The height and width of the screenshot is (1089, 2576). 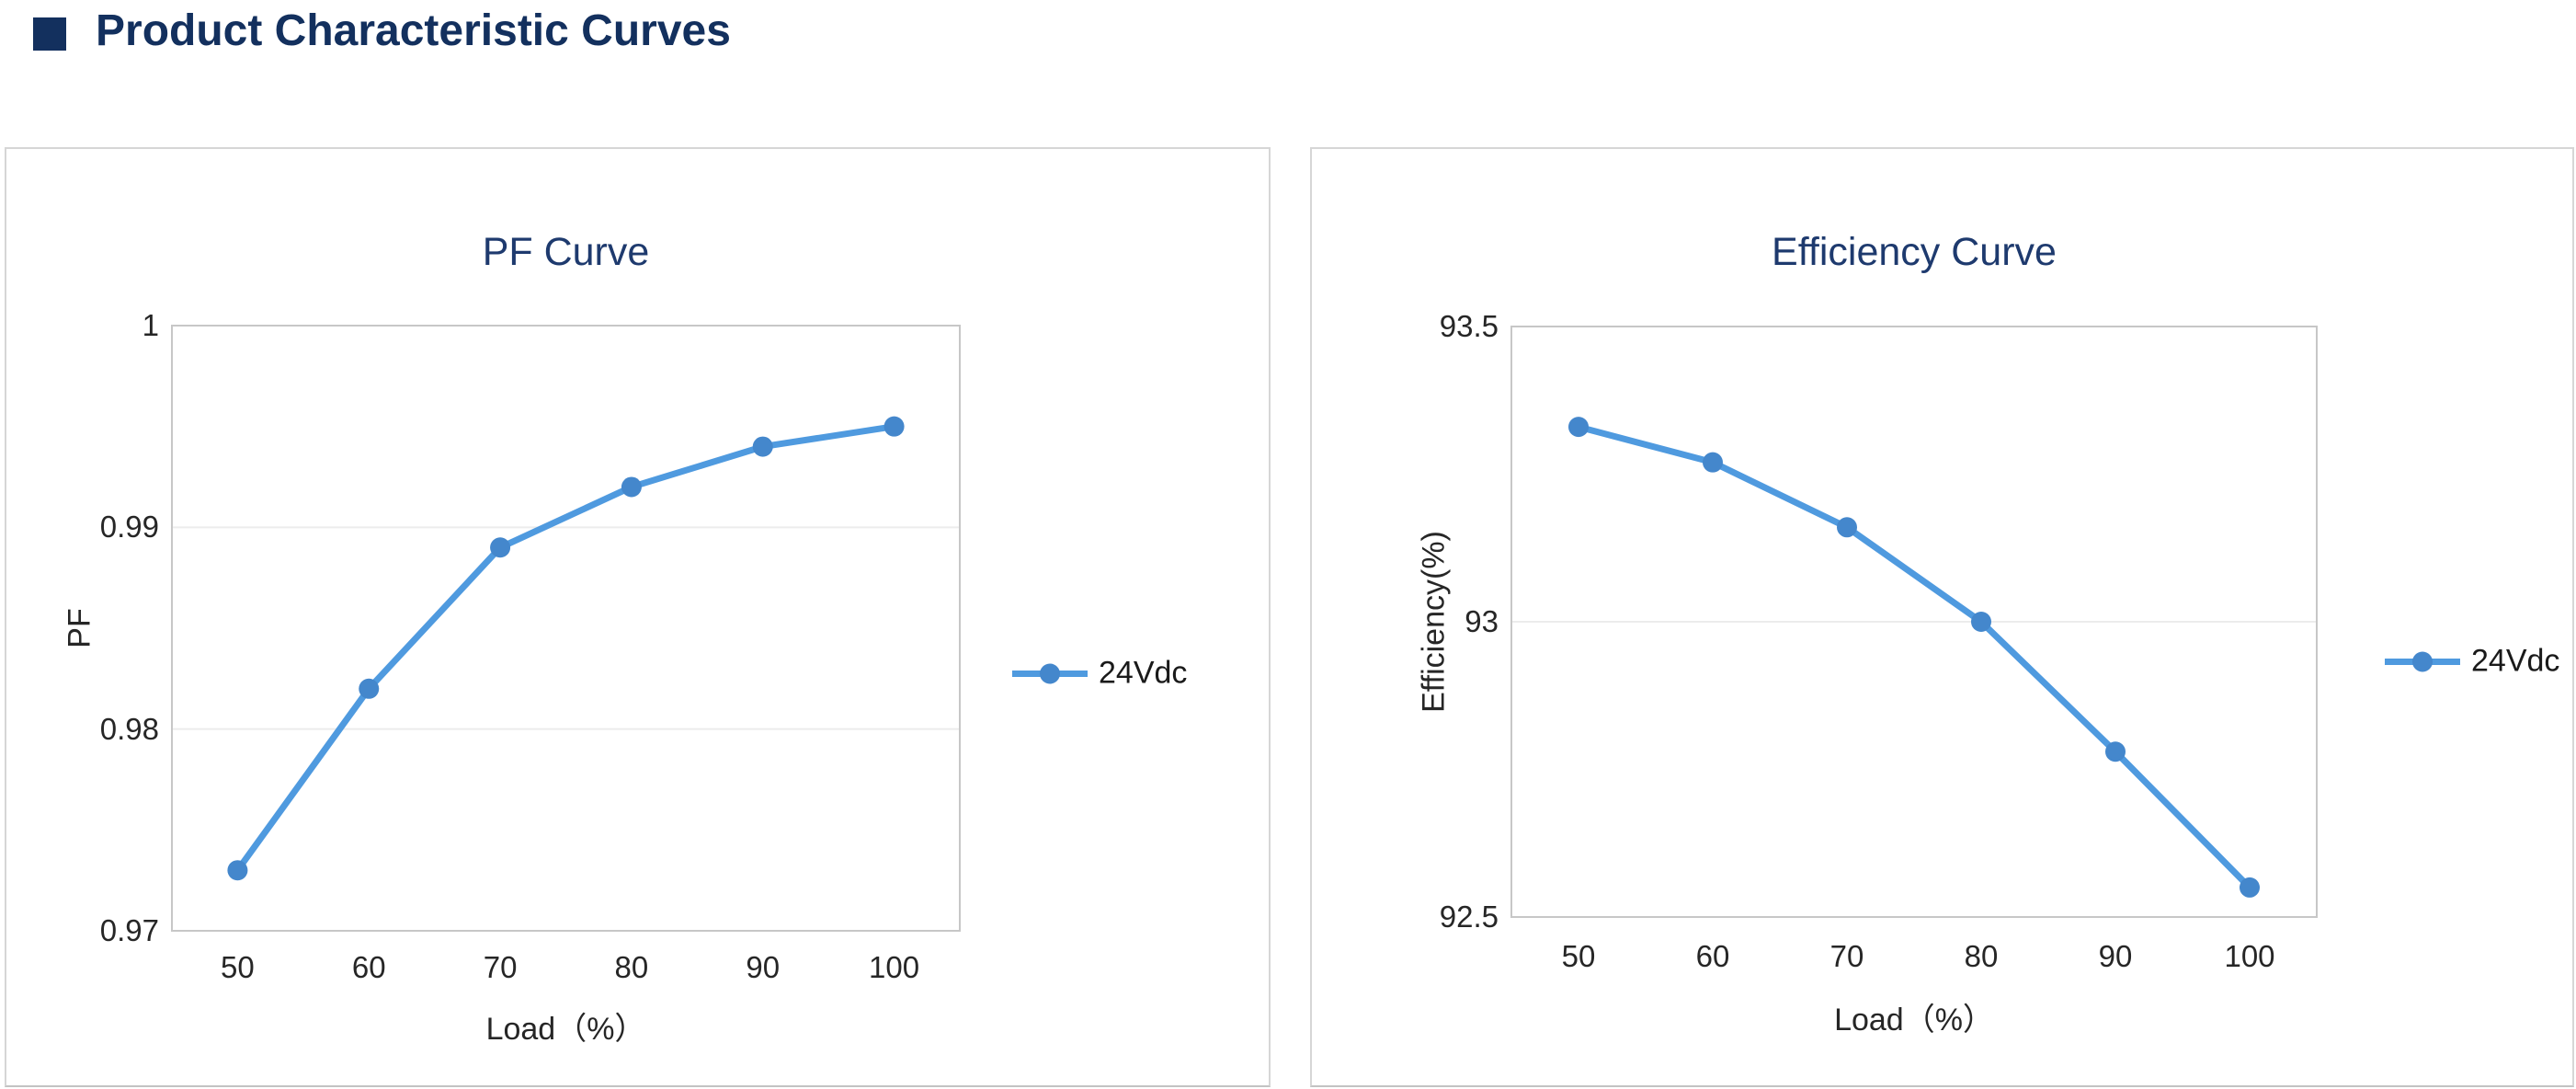 What do you see at coordinates (1469, 917) in the screenshot?
I see `y-axis-tick-label: 92.5` at bounding box center [1469, 917].